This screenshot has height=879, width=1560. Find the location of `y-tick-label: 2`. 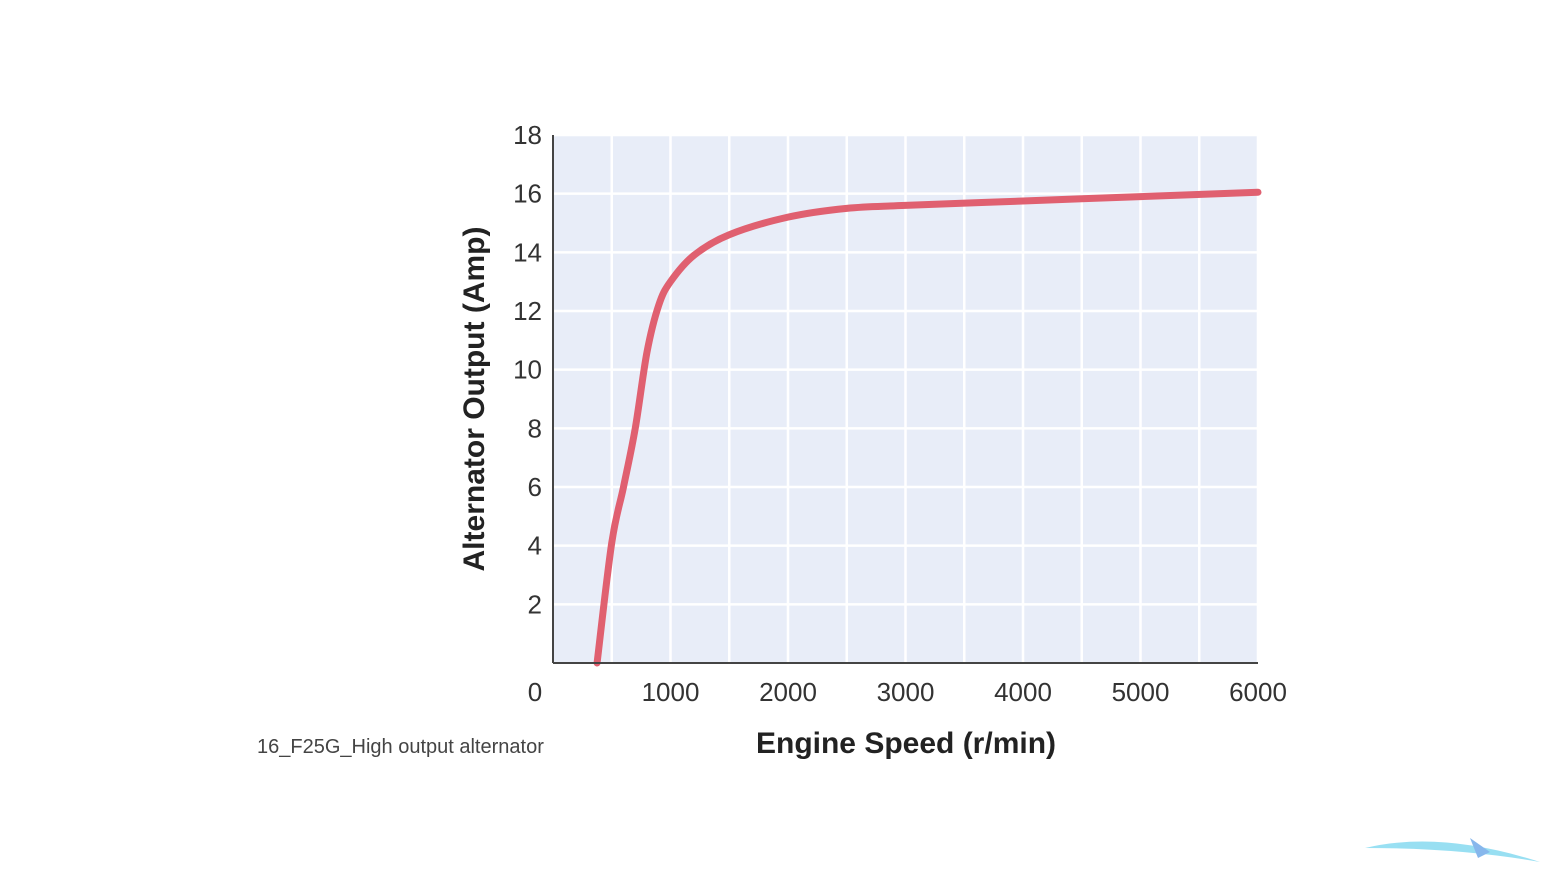

y-tick-label: 2 is located at coordinates (535, 604).